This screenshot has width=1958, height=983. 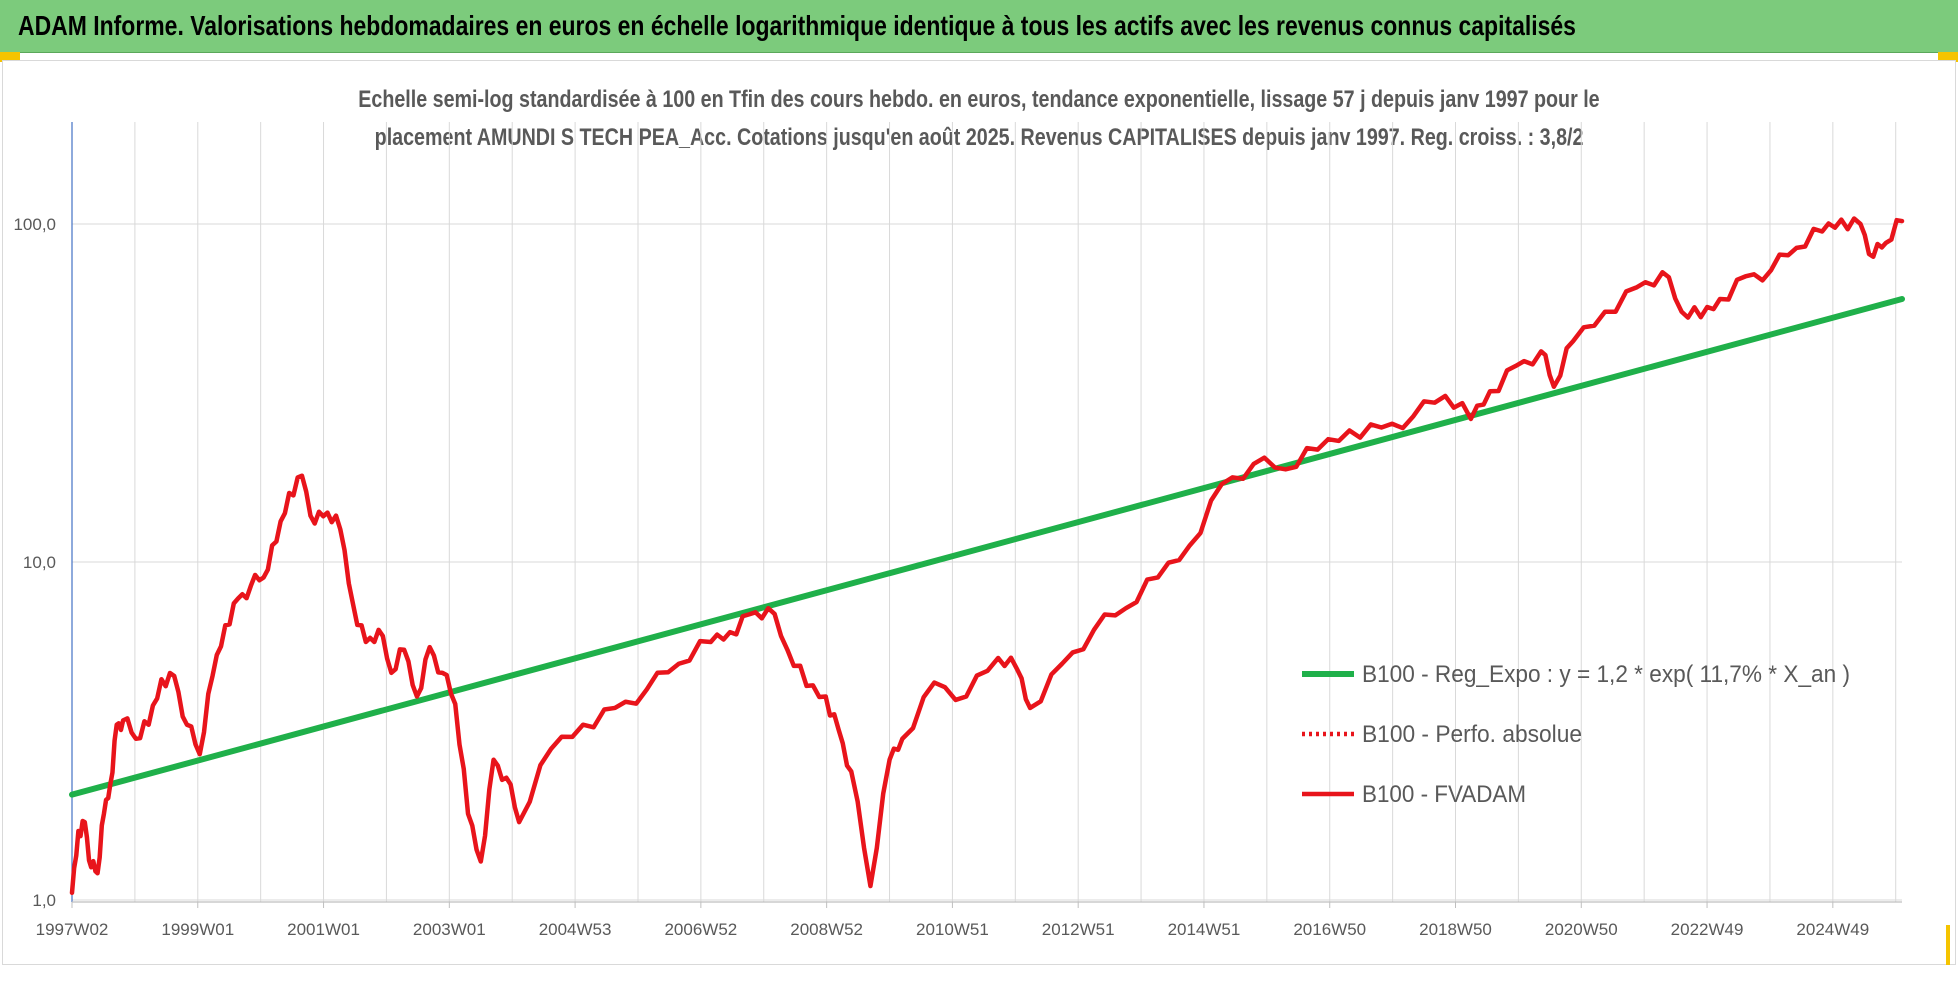 What do you see at coordinates (826, 929) in the screenshot?
I see `x-tick-label: 2008W52` at bounding box center [826, 929].